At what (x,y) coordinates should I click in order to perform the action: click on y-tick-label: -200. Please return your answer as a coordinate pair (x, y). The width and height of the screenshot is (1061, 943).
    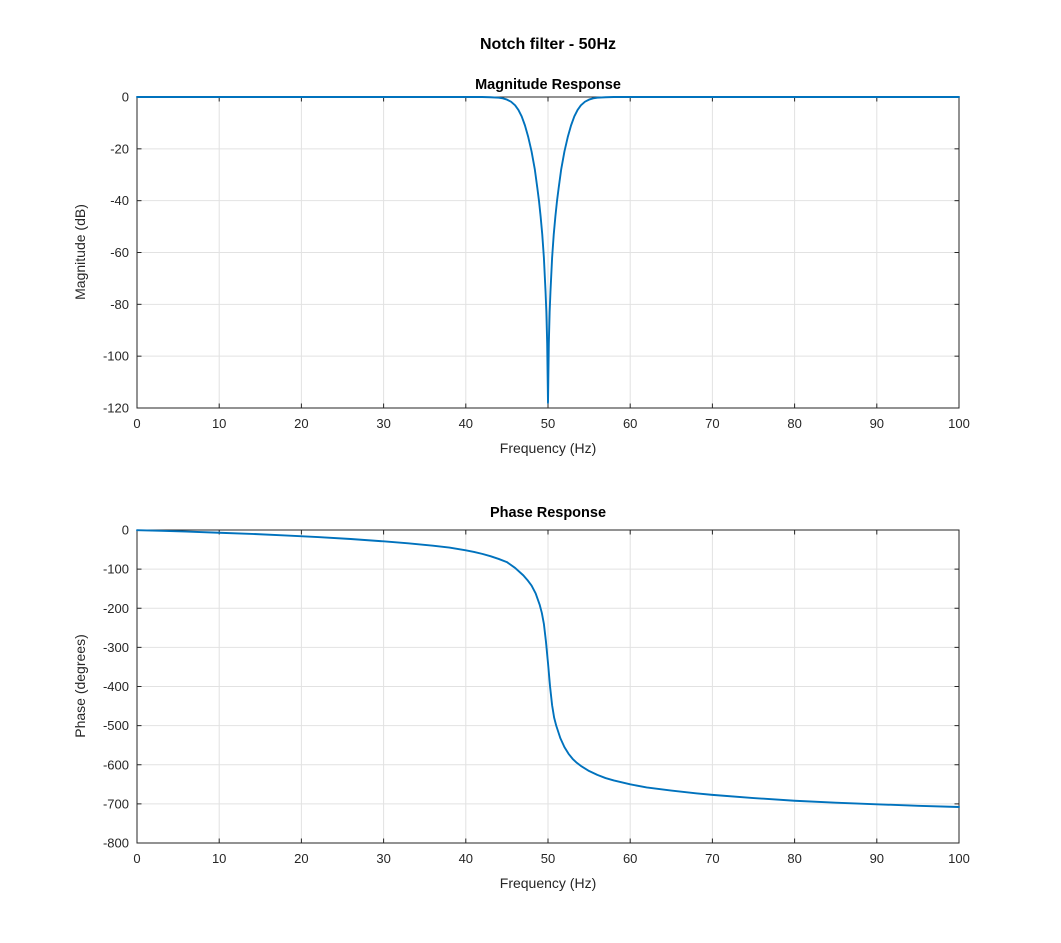
    Looking at the image, I should click on (116, 608).